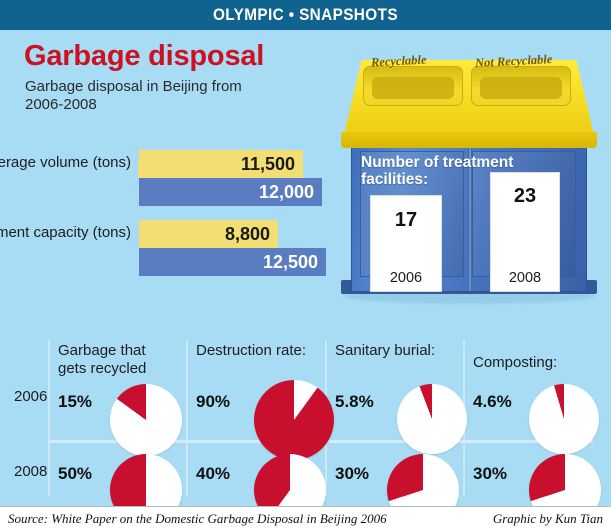  I want to click on pie-cell-2008-sanitary: 30%, so click(401, 479).